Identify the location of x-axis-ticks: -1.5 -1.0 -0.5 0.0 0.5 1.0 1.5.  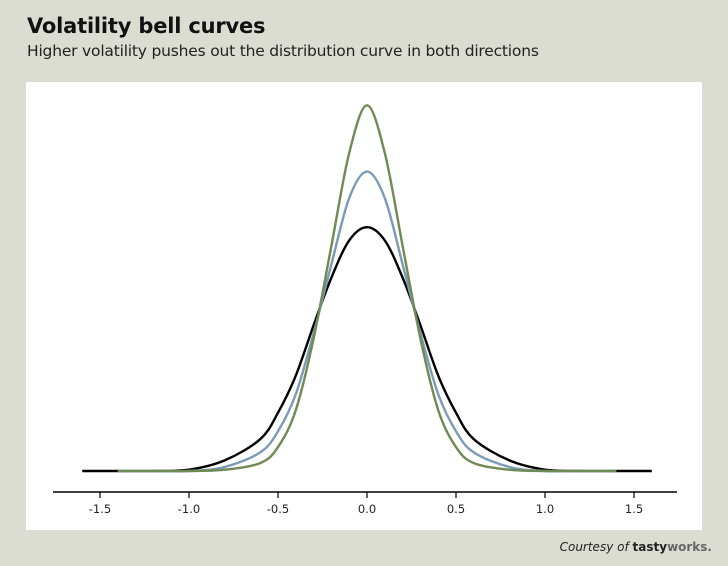
(366, 504).